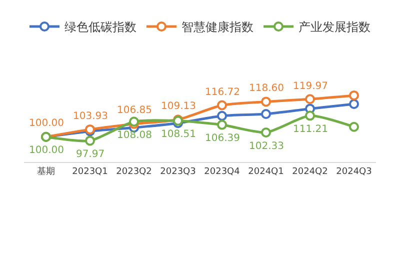  What do you see at coordinates (218, 27) in the screenshot?
I see `legend-label: 智慧健康指数` at bounding box center [218, 27].